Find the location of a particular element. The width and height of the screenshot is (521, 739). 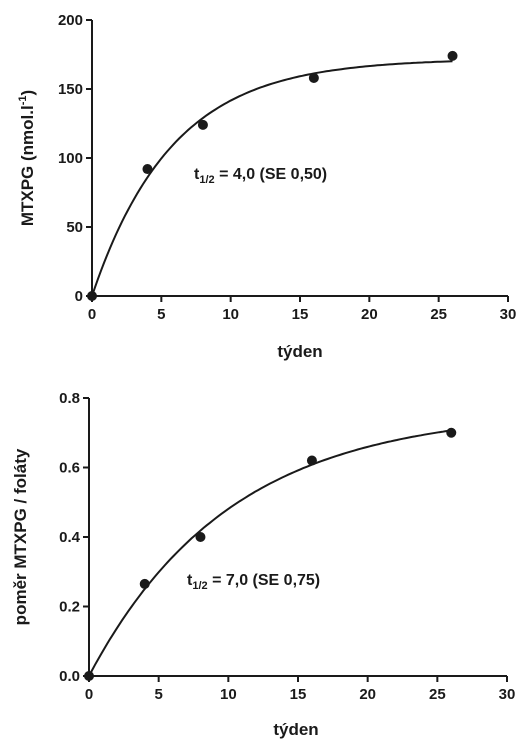

y-tick-label: 0.6 is located at coordinates (69, 468).